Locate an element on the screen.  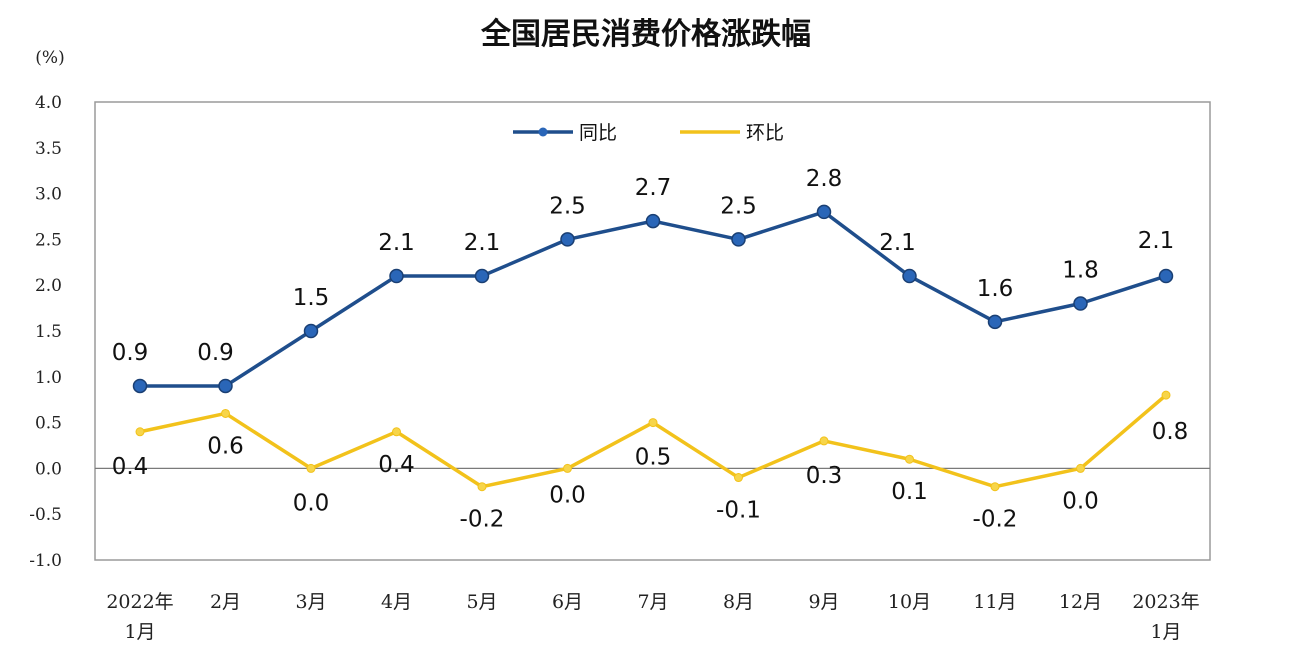
yoy-legend-label: 同比 is located at coordinates (598, 133).